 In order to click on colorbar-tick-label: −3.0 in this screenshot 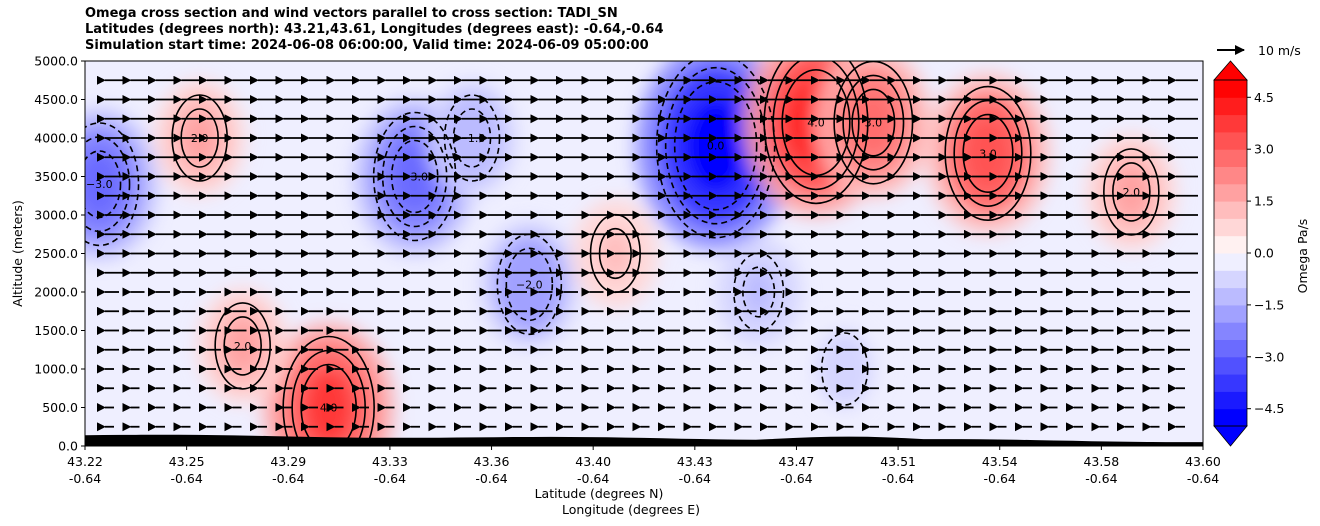, I will do `click(1269, 356)`.